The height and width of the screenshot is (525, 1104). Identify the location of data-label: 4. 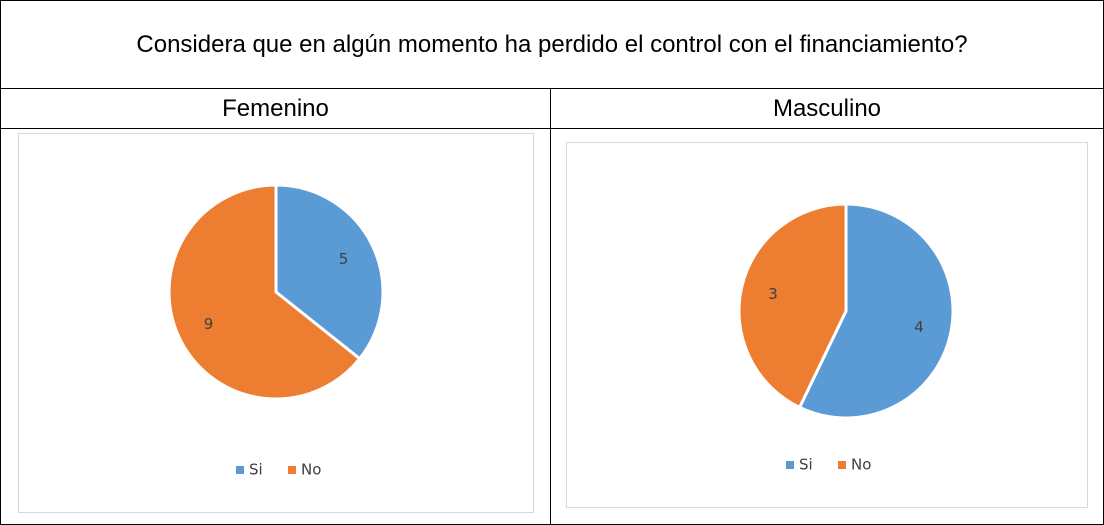
(919, 327).